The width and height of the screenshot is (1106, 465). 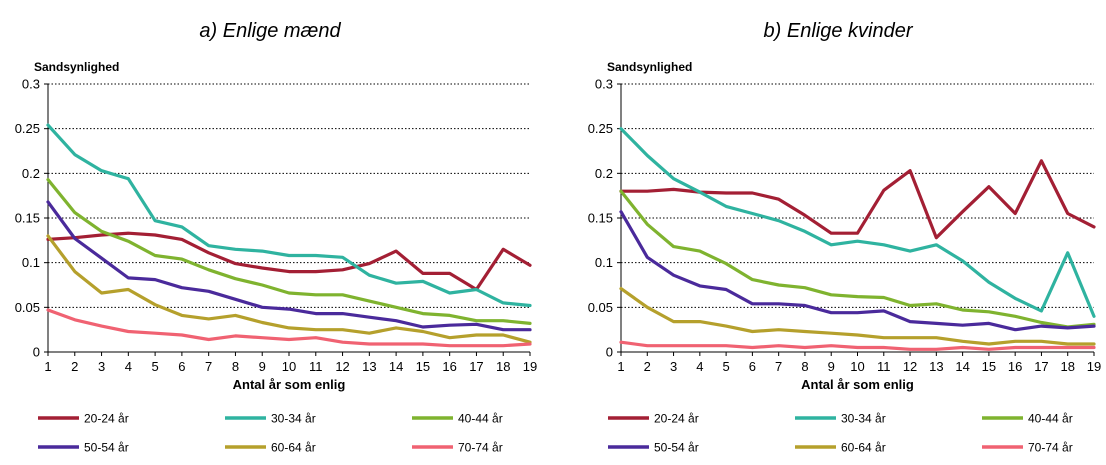 I want to click on chart-title: b) Enlige kvinder, so click(x=839, y=31).